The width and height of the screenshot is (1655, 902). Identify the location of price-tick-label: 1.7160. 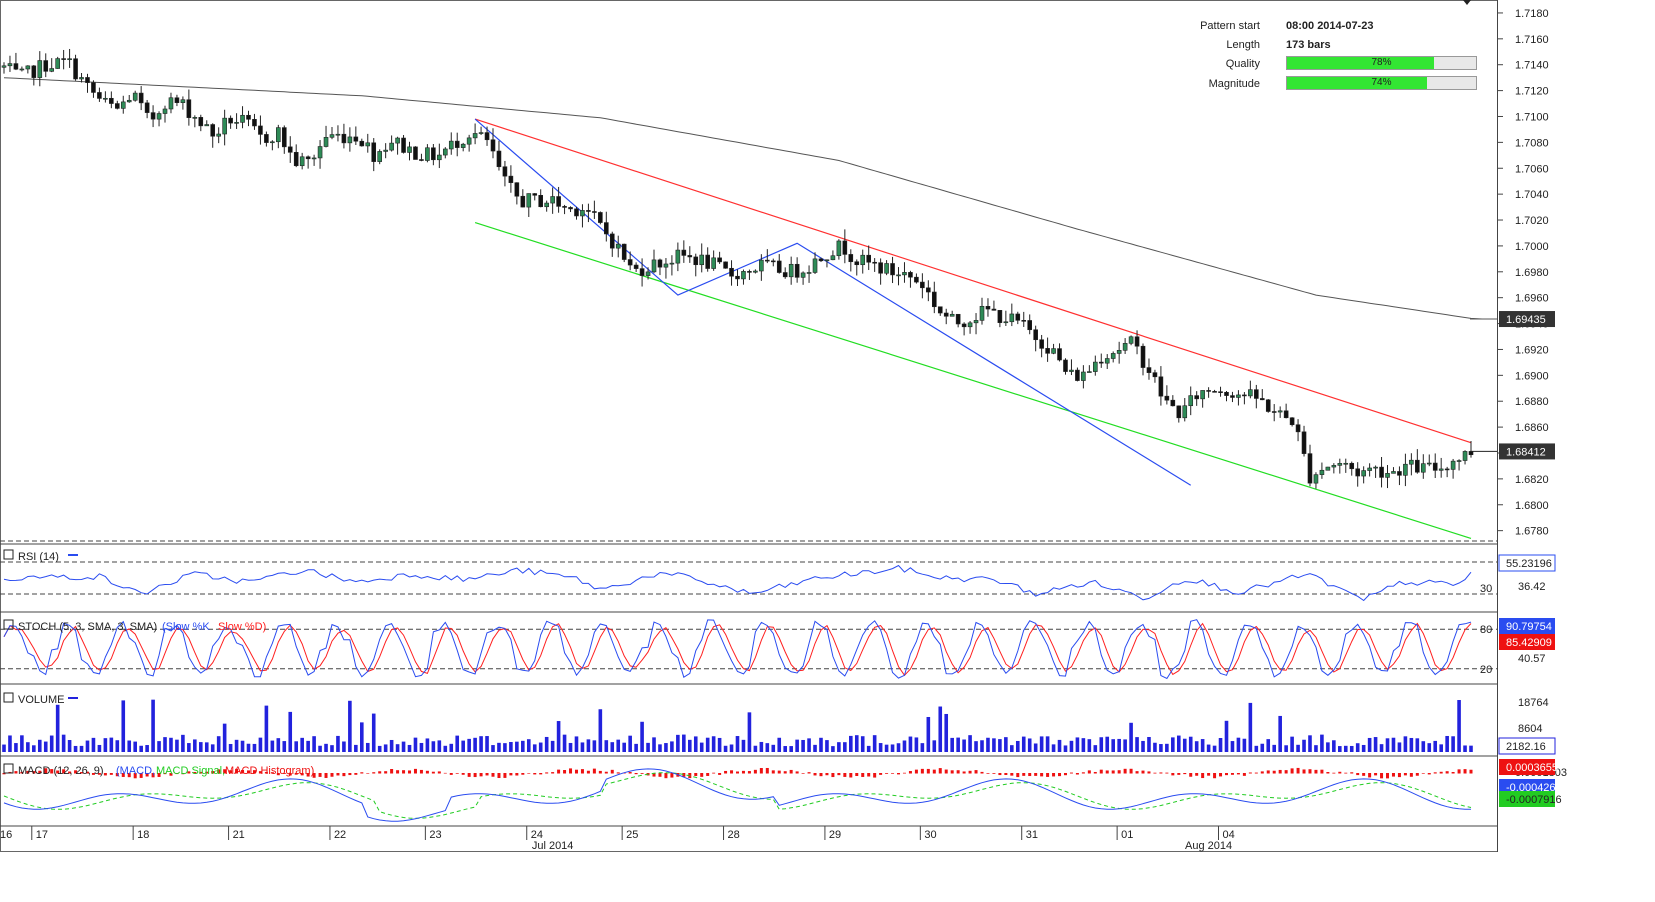
(1532, 40).